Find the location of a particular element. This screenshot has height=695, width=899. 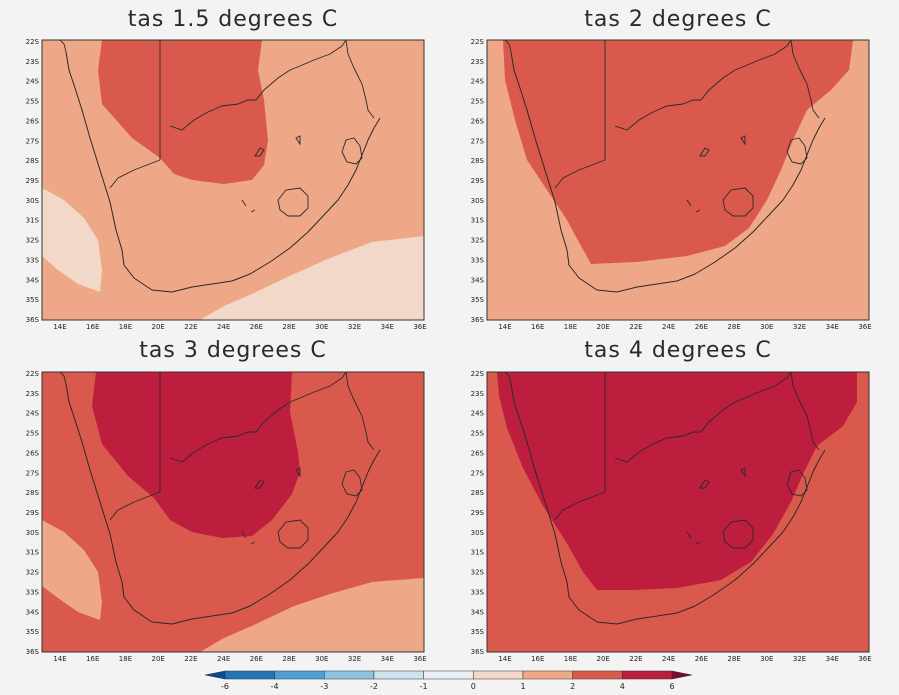

colorbar-label: 4 is located at coordinates (622, 686).